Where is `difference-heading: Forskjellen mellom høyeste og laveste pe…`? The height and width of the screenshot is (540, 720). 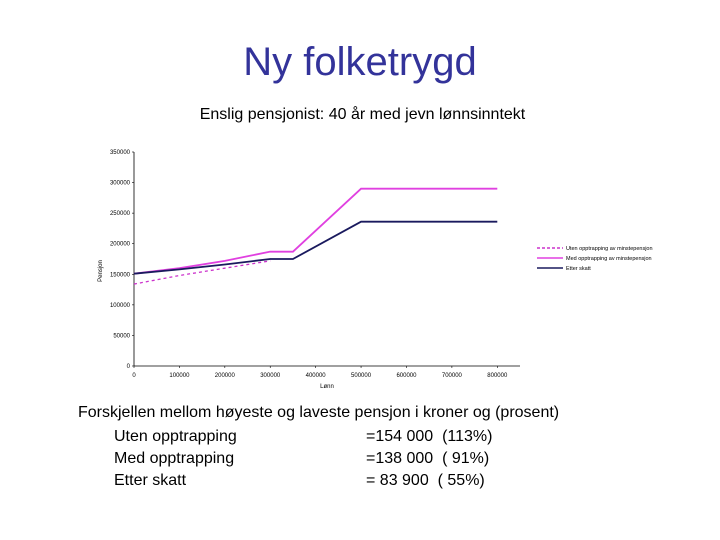
difference-heading: Forskjellen mellom høyeste og laveste pe… is located at coordinates (319, 412).